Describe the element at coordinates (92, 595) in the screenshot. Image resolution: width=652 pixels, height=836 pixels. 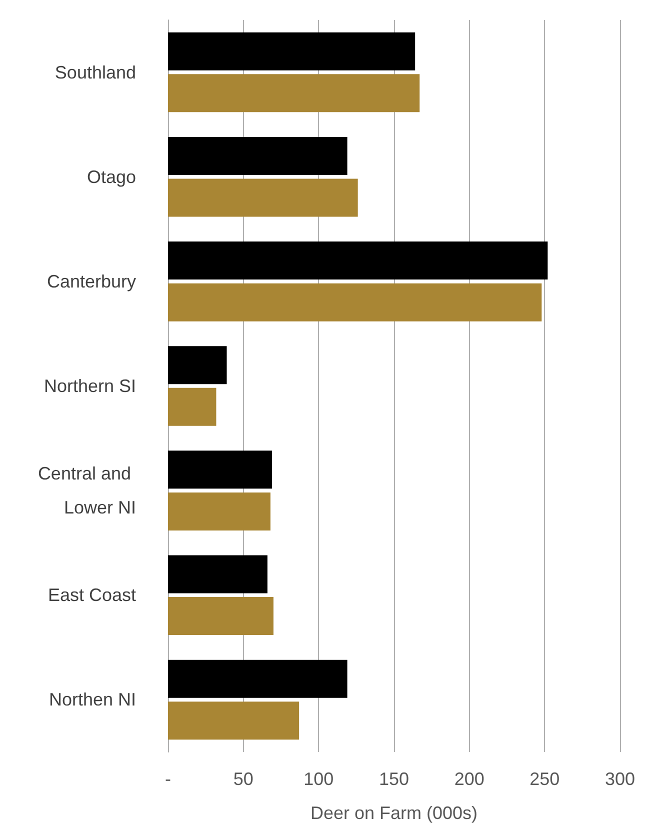
I see `y-tick-label: East Coast` at that location.